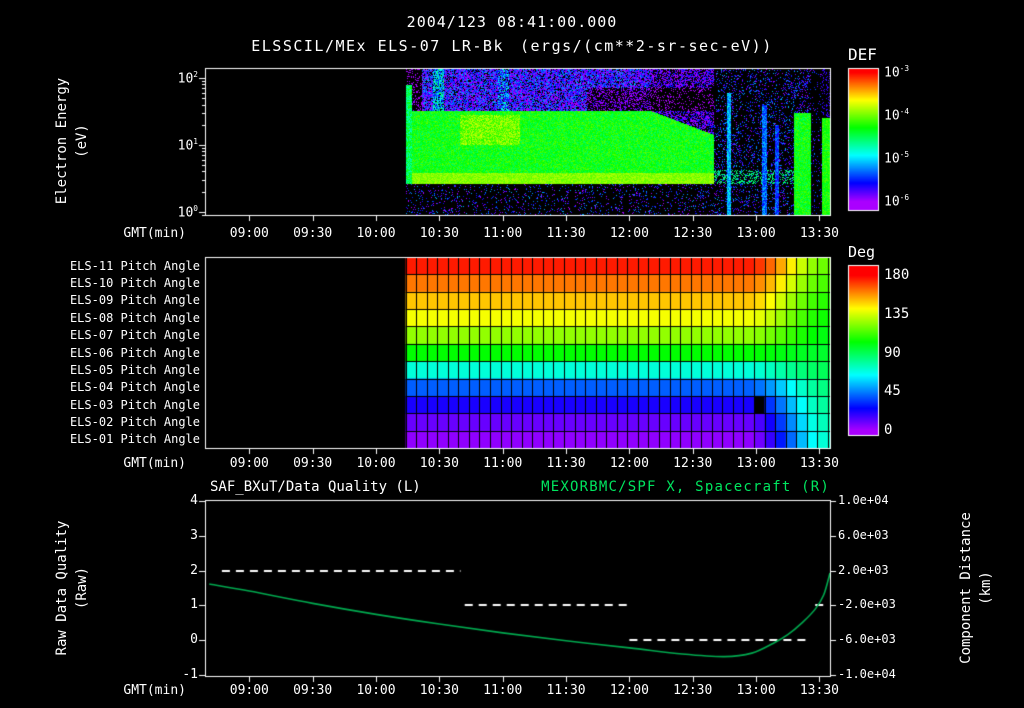 The image size is (1024, 708). What do you see at coordinates (134, 421) in the screenshot?
I see `pitch-row-label: ELS-02 Pitch Angle` at bounding box center [134, 421].